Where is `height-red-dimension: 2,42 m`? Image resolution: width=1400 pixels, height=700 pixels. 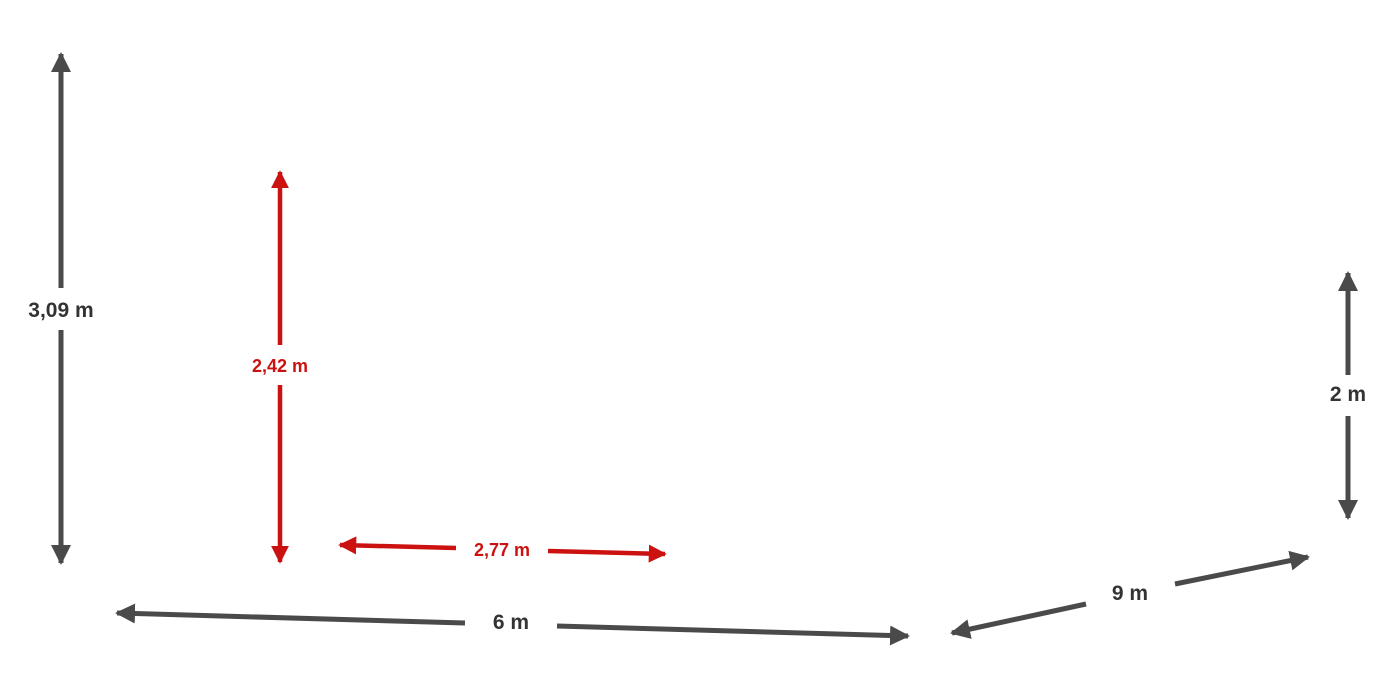
height-red-dimension: 2,42 m is located at coordinates (280, 367).